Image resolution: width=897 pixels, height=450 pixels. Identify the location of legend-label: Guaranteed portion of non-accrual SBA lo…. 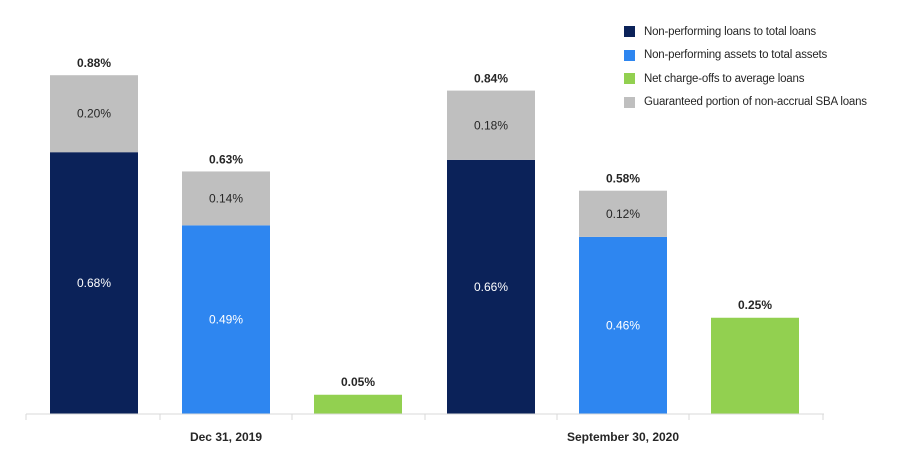
(755, 102).